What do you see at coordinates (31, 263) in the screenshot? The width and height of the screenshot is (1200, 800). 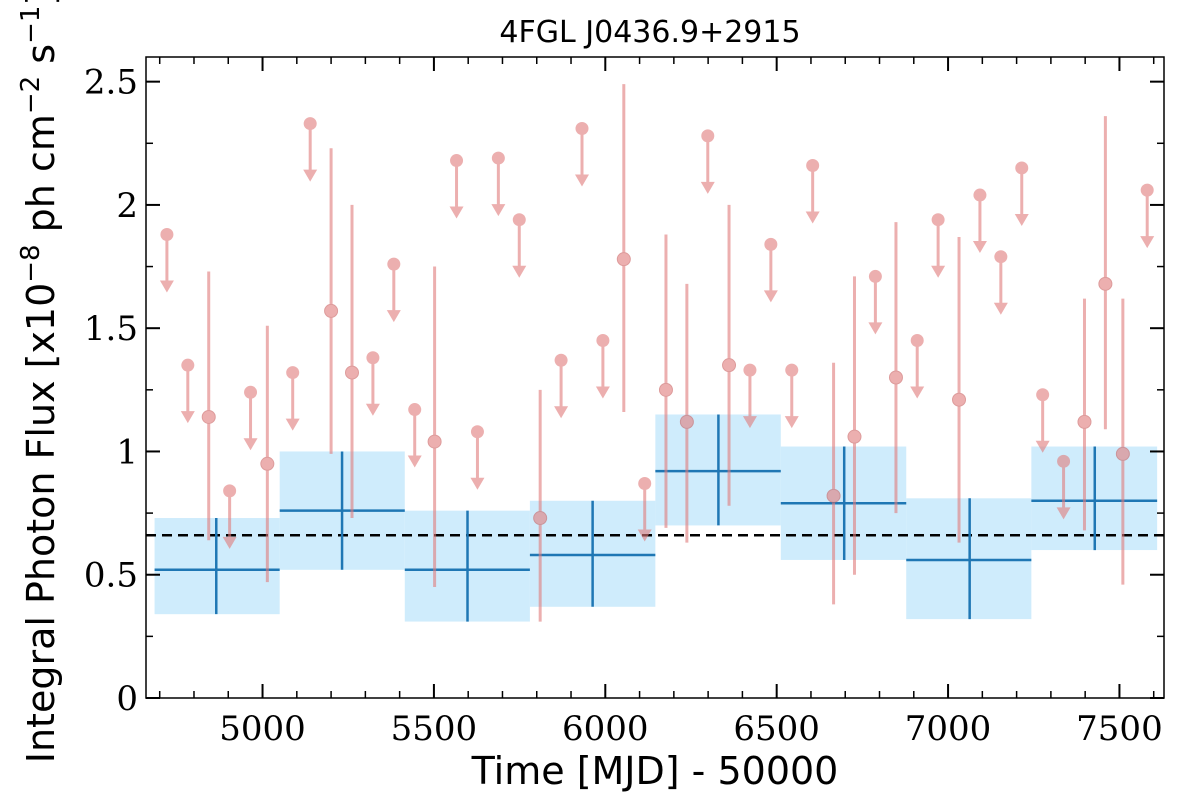 I see `y-axis-label-exp1: −8` at bounding box center [31, 263].